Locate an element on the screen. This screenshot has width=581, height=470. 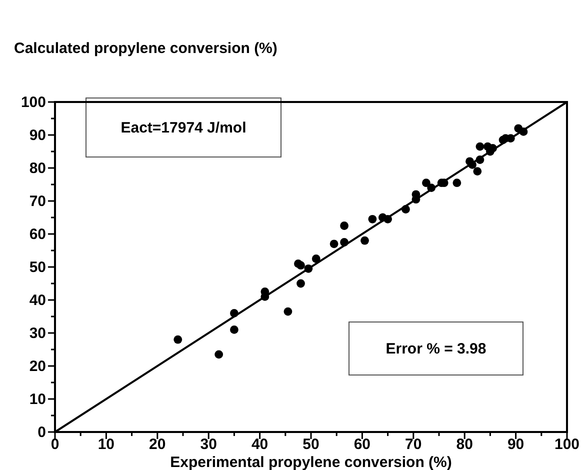
y-tick-label: 10 is located at coordinates (37, 399).